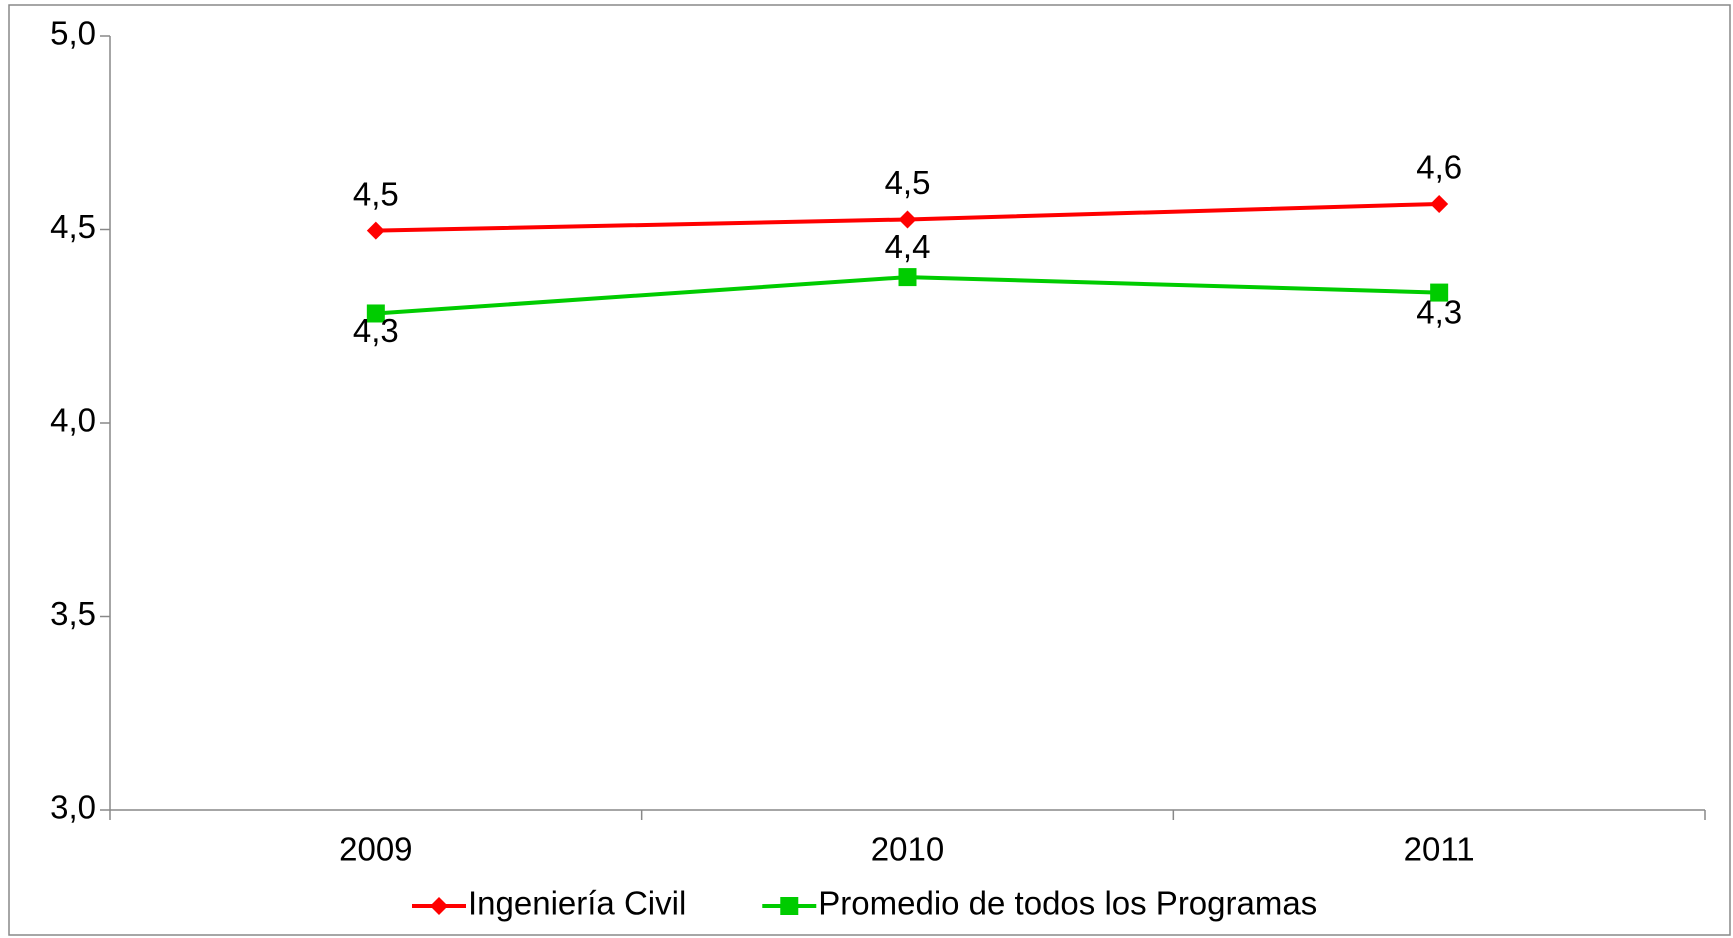 The height and width of the screenshot is (938, 1733). Describe the element at coordinates (907, 849) in the screenshot. I see `x-tick-label: 2010` at that location.